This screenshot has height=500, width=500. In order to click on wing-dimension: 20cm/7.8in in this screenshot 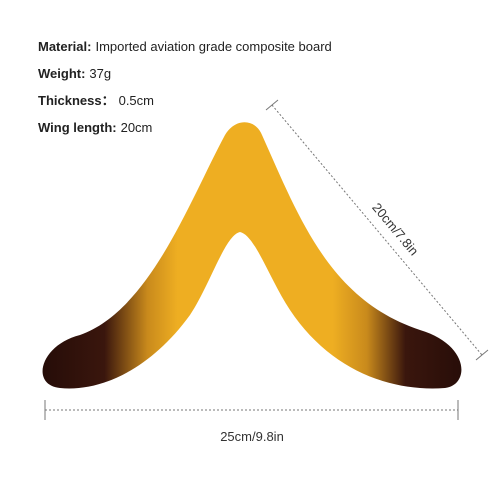, I will do `click(395, 229)`.